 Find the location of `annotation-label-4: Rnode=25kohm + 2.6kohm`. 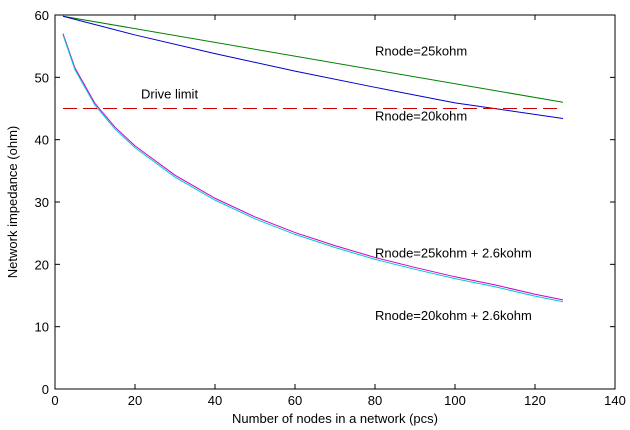

annotation-label-4: Rnode=25kohm + 2.6kohm is located at coordinates (453, 252).